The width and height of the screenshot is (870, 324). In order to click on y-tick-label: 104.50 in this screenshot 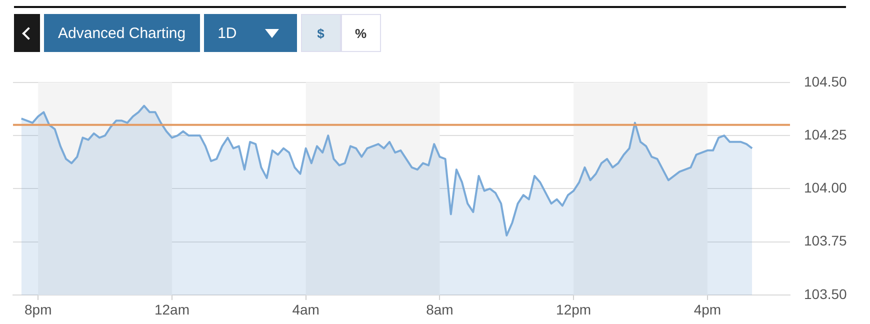, I will do `click(826, 81)`.